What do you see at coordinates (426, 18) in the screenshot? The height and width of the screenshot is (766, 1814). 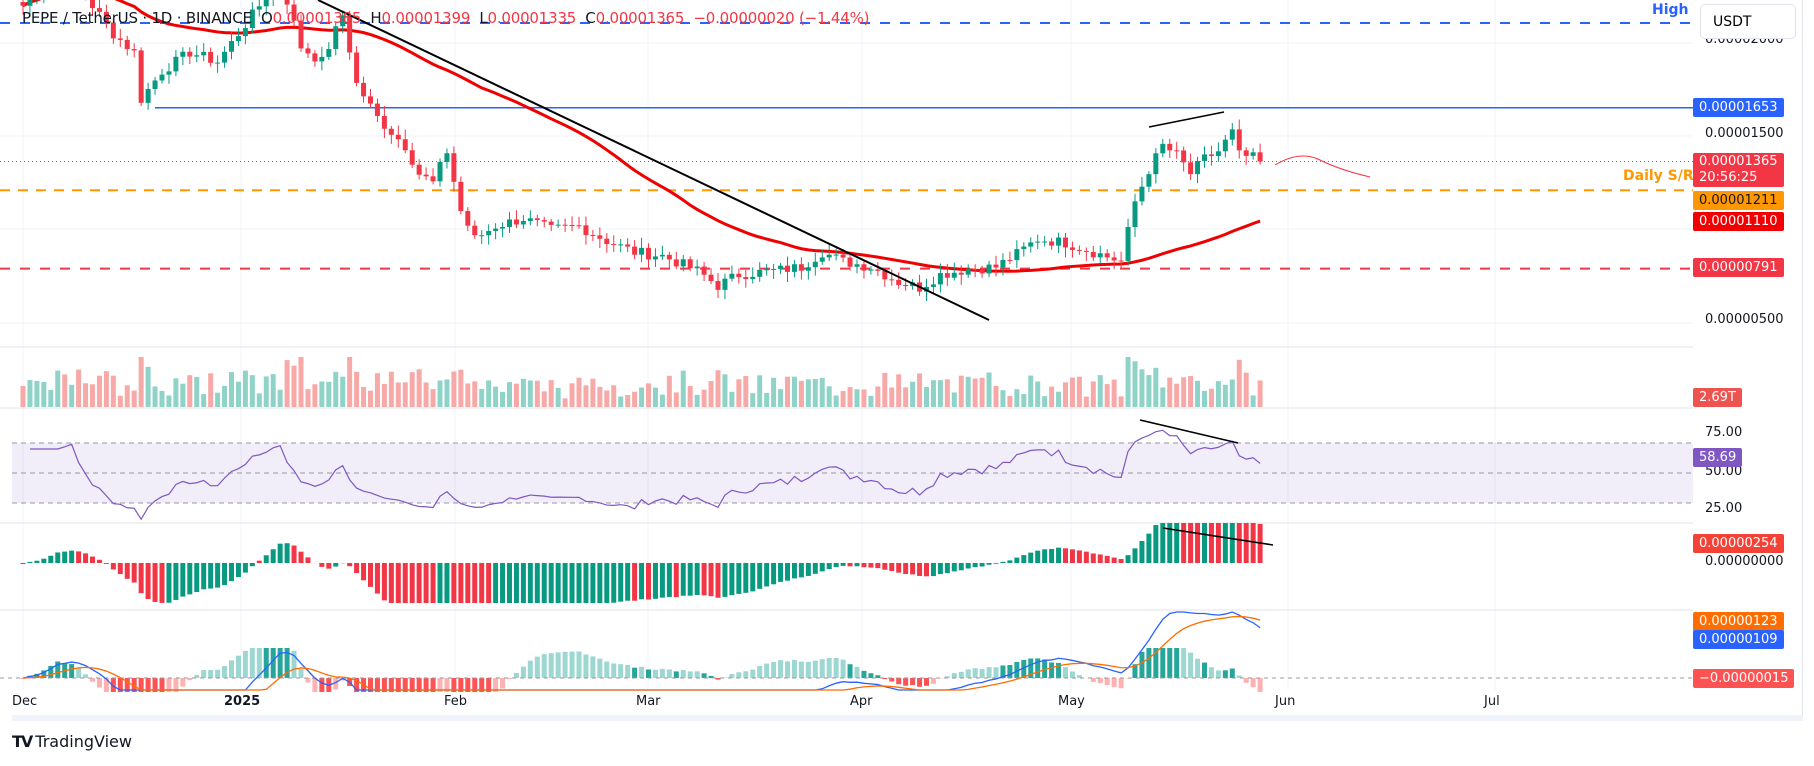 I see `high-value: 0.00001399` at bounding box center [426, 18].